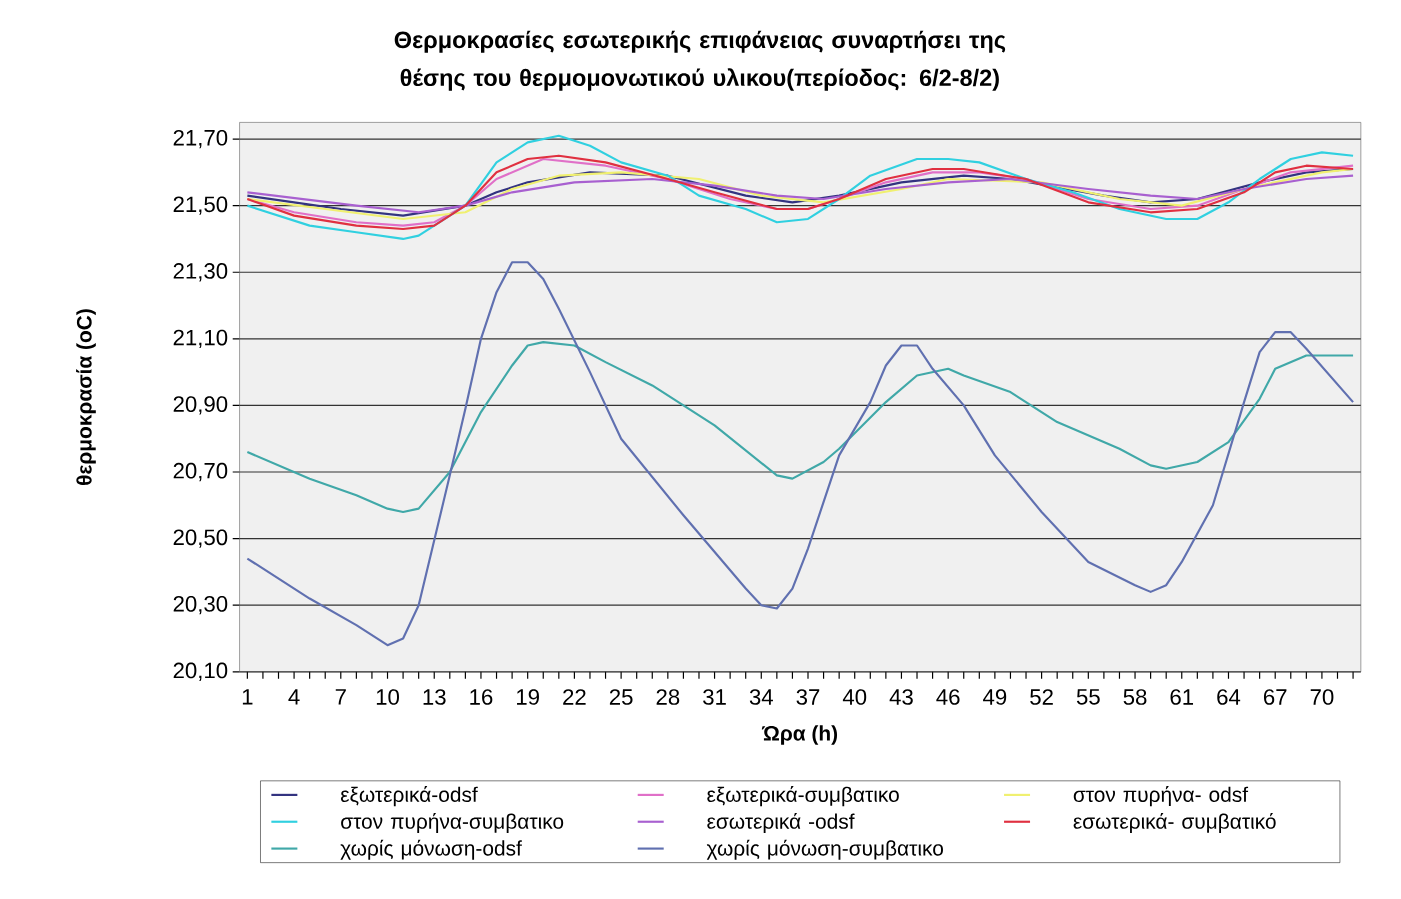  I want to click on x-tick-label: 49, so click(995, 697).